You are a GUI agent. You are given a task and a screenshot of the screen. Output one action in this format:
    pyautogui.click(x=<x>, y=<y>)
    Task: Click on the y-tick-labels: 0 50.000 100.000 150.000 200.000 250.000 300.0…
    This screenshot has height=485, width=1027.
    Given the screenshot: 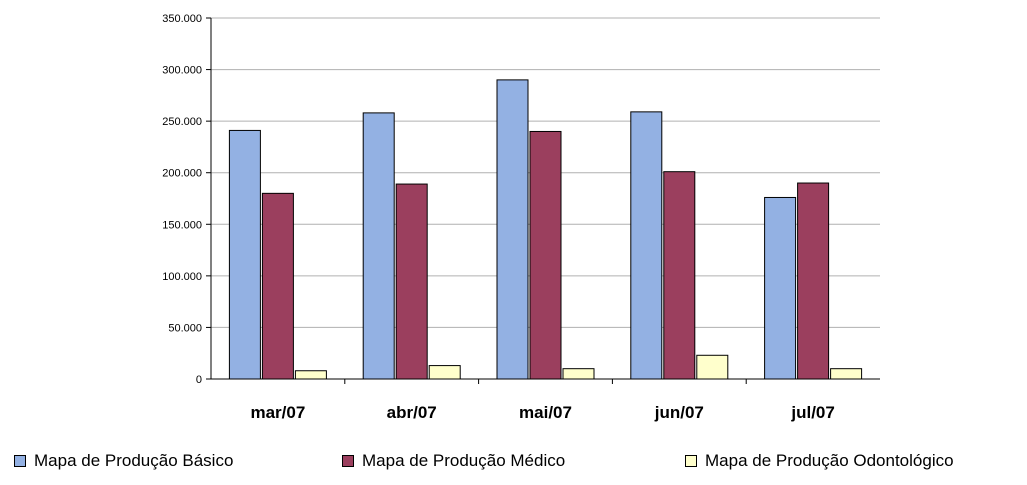 What is the action you would take?
    pyautogui.click(x=182, y=199)
    